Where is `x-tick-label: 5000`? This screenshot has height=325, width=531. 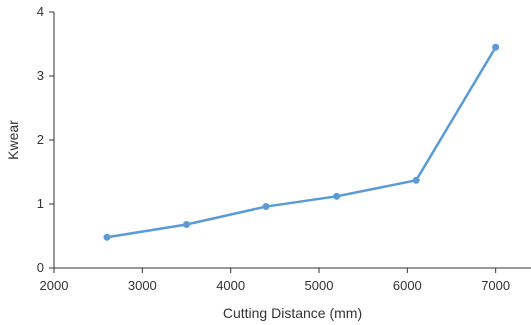 x-tick-label: 5000 is located at coordinates (319, 285).